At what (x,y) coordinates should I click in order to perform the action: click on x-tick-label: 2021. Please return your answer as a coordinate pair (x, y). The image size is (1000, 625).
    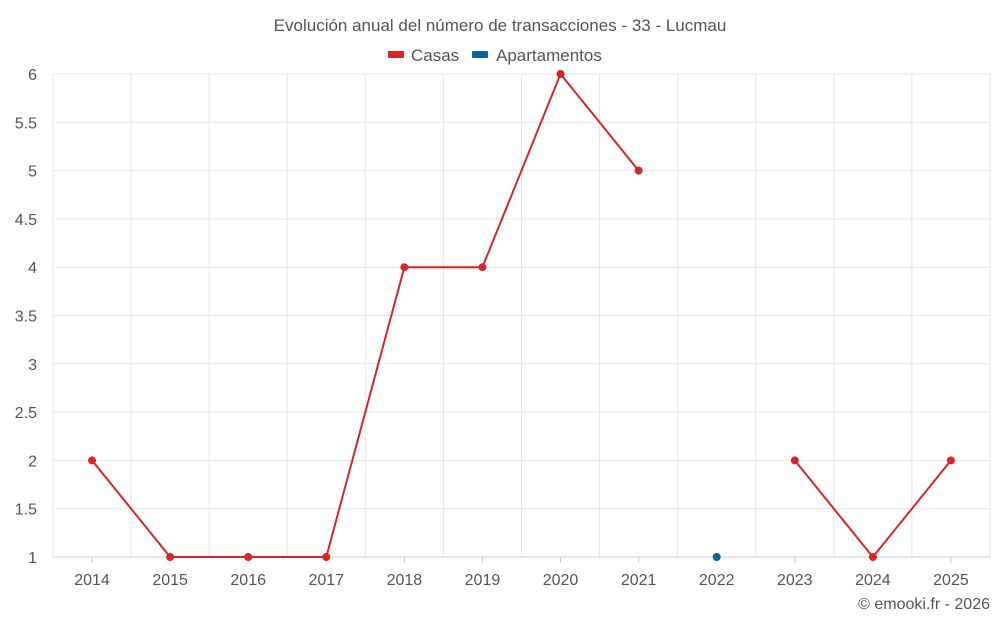
    Looking at the image, I should click on (639, 580).